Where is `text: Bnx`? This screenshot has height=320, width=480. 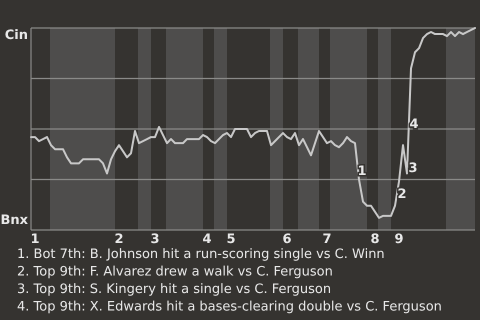
text: Bnx is located at coordinates (14, 220).